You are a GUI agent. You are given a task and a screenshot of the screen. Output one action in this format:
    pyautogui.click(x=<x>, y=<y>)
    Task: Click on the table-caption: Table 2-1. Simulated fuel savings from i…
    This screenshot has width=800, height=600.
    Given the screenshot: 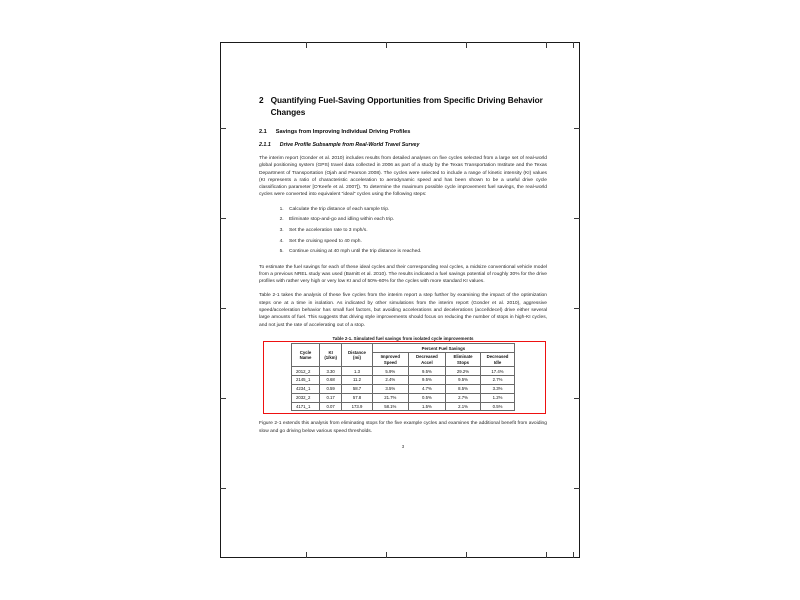 What is the action you would take?
    pyautogui.click(x=403, y=338)
    